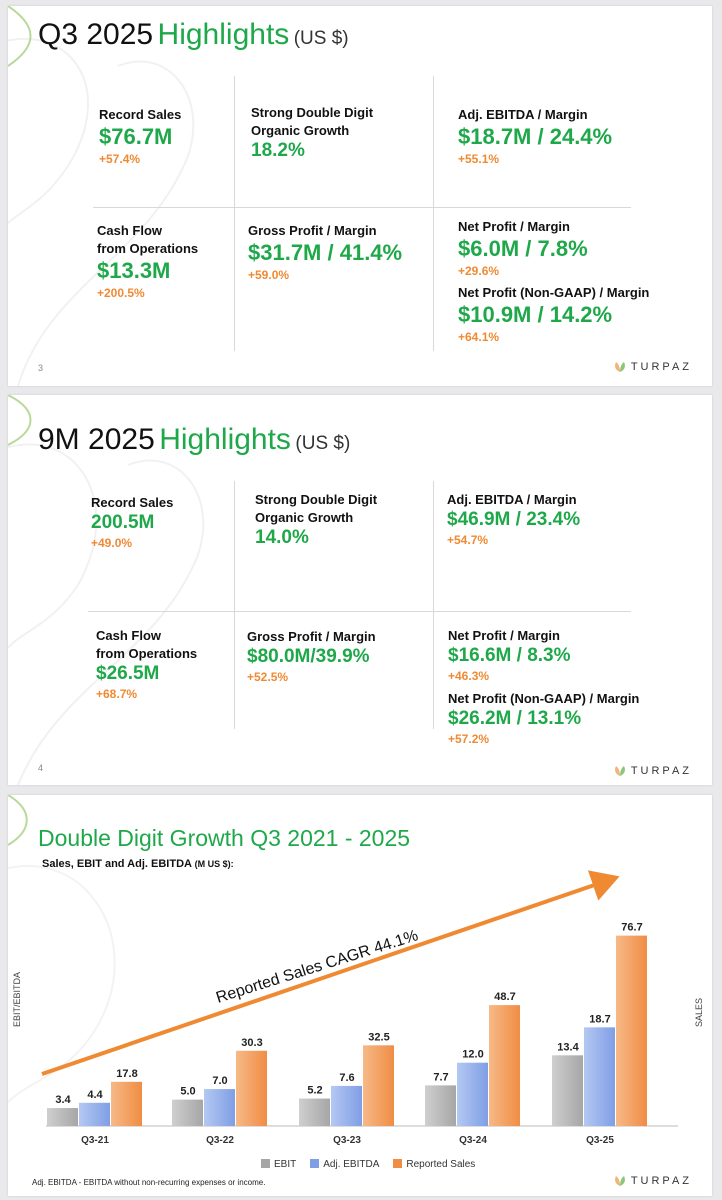 The width and height of the screenshot is (722, 1200). I want to click on title-period: 9M 2025, so click(96, 439).